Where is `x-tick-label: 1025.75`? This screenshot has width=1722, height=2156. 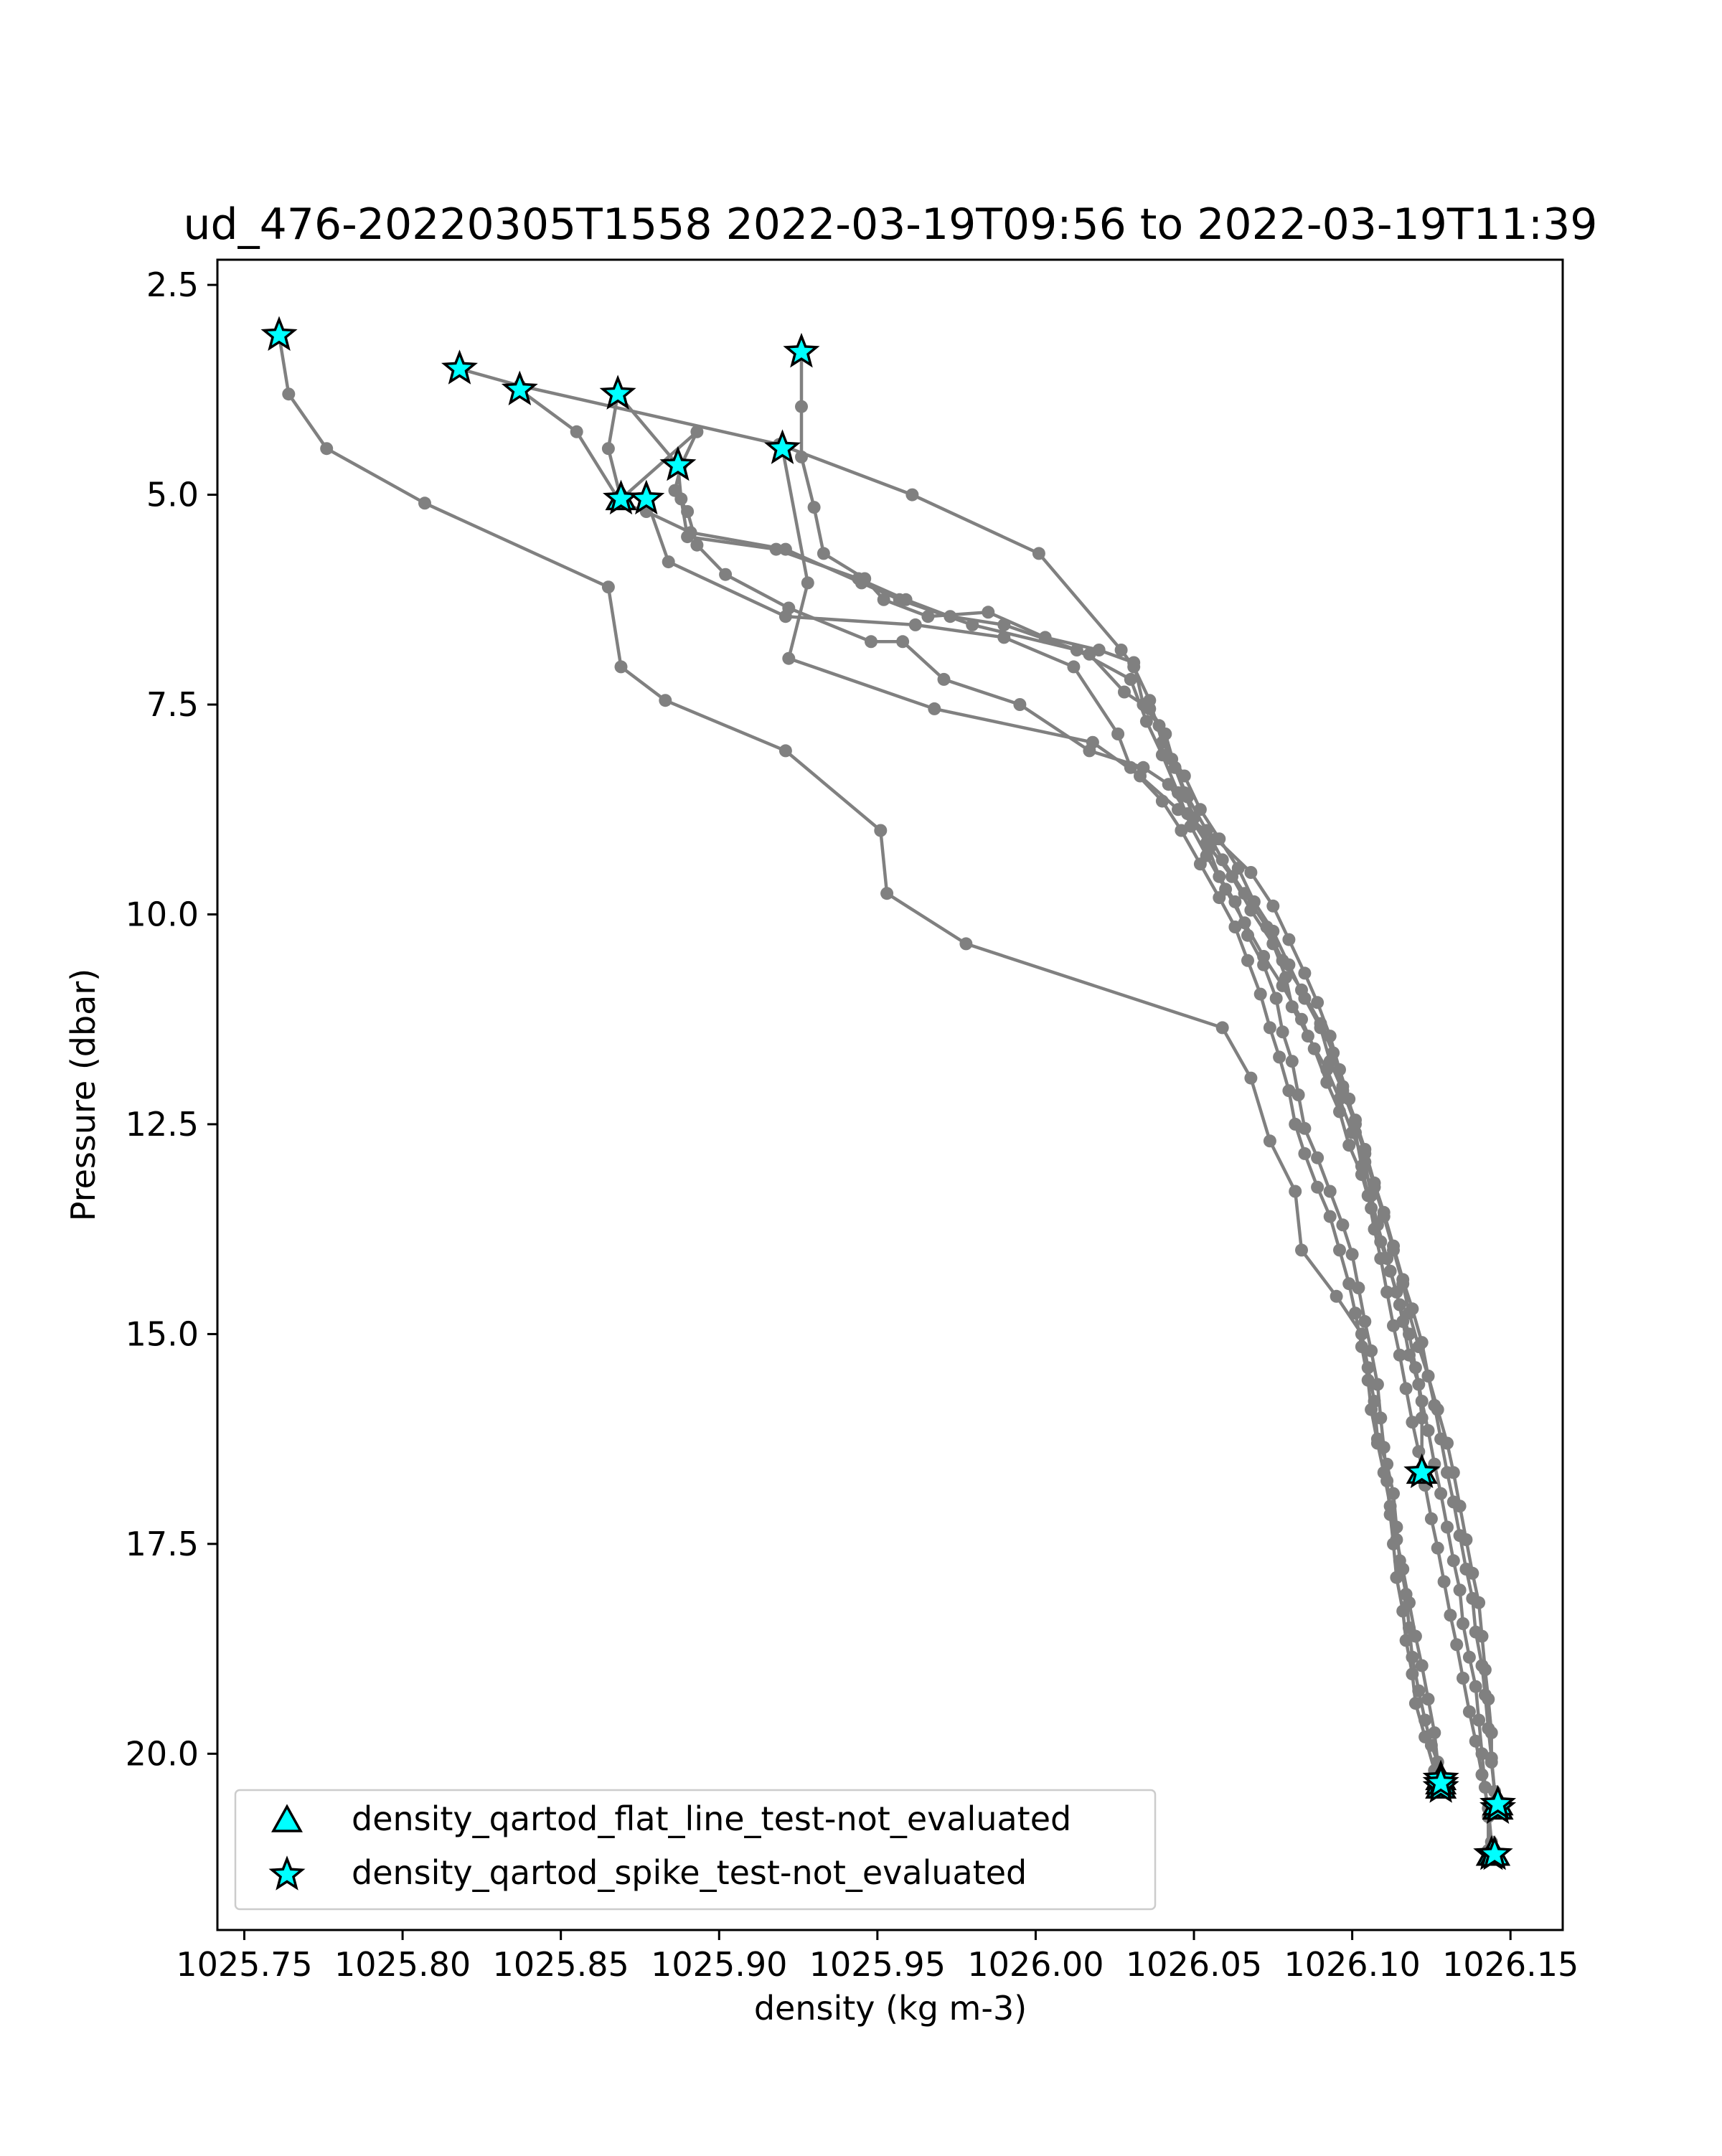 x-tick-label: 1025.75 is located at coordinates (244, 1965).